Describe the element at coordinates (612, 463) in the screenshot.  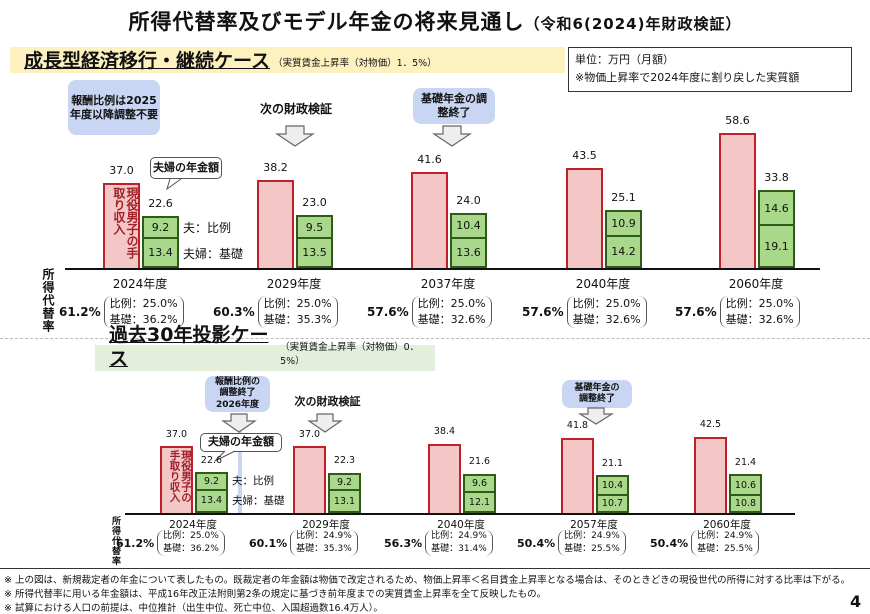
I see `couple-total-value: 21.1` at that location.